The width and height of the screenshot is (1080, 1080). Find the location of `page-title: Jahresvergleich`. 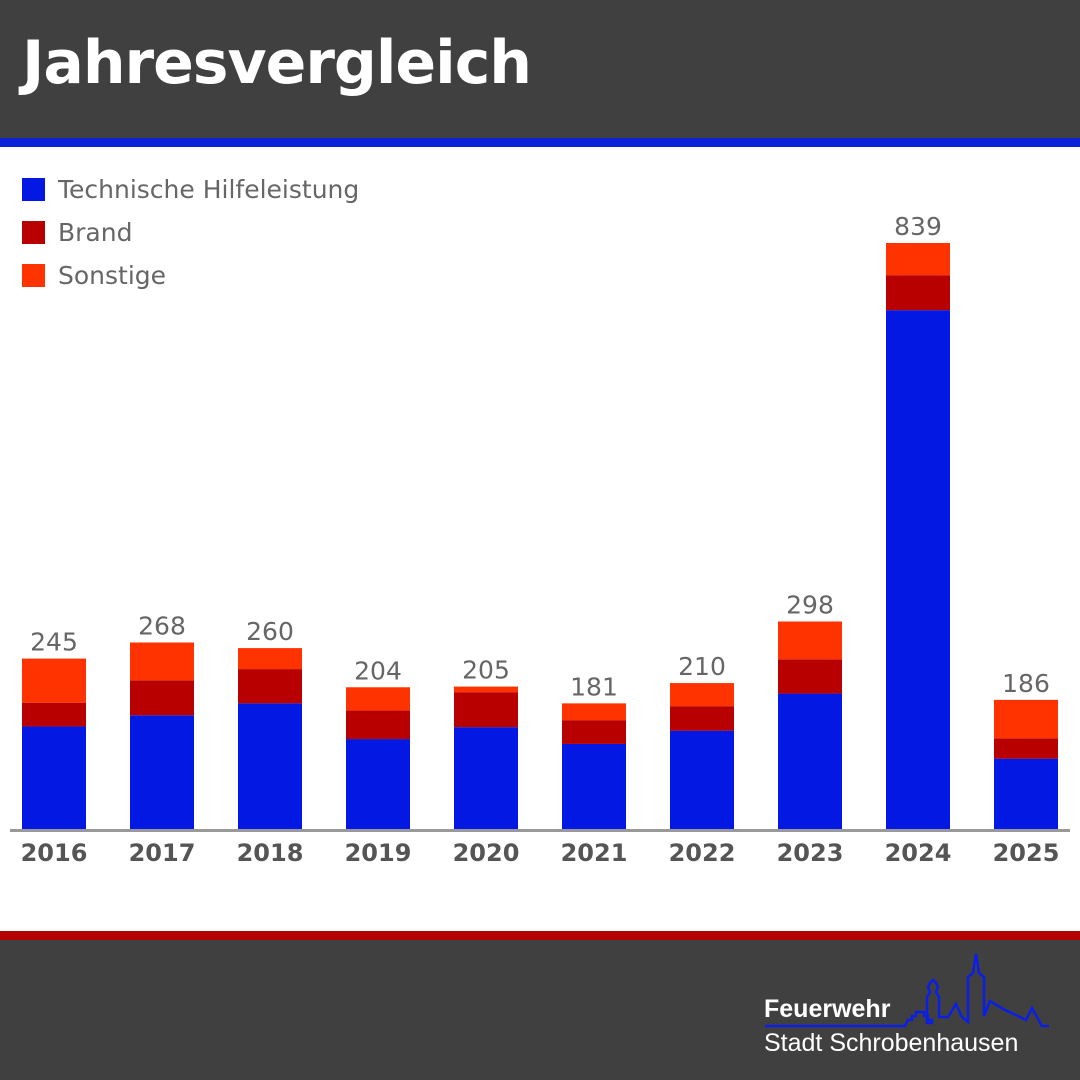

page-title: Jahresvergleich is located at coordinates (277, 63).